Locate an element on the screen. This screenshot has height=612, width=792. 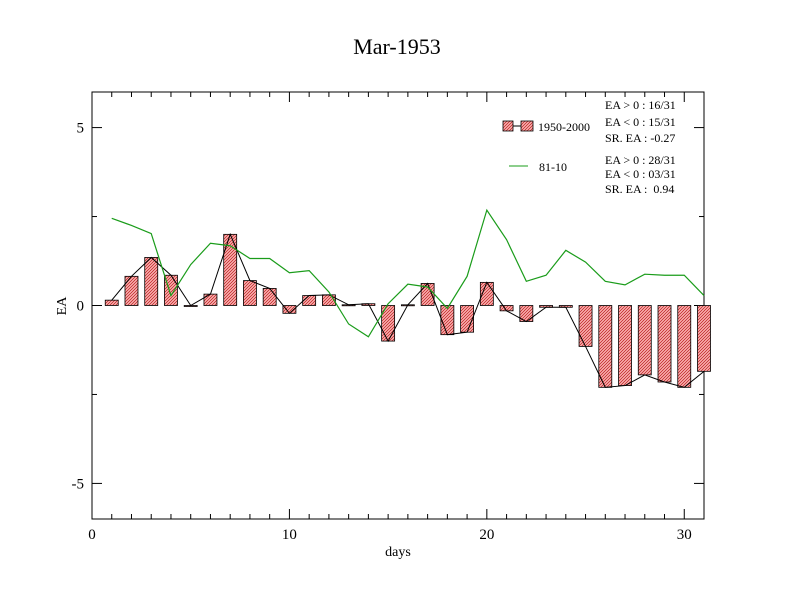
legend: 1950-2000 81-10 is located at coordinates (546, 147).